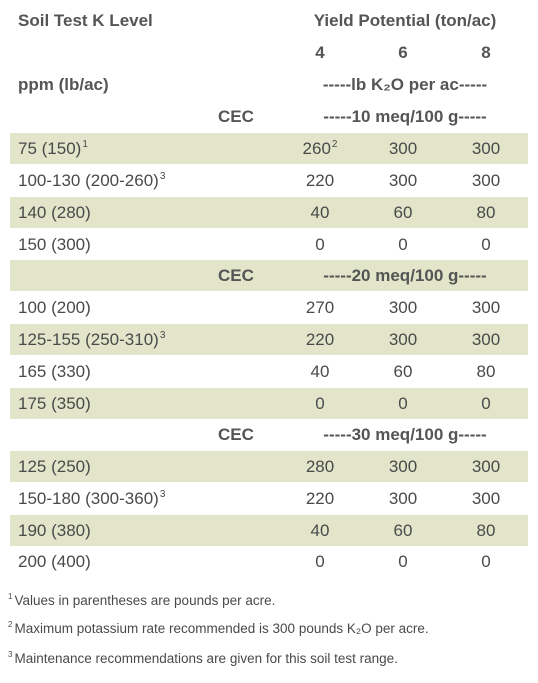 Image resolution: width=538 pixels, height=683 pixels. Describe the element at coordinates (53, 148) in the screenshot. I see `soil-test-level: 75 (150)1` at that location.